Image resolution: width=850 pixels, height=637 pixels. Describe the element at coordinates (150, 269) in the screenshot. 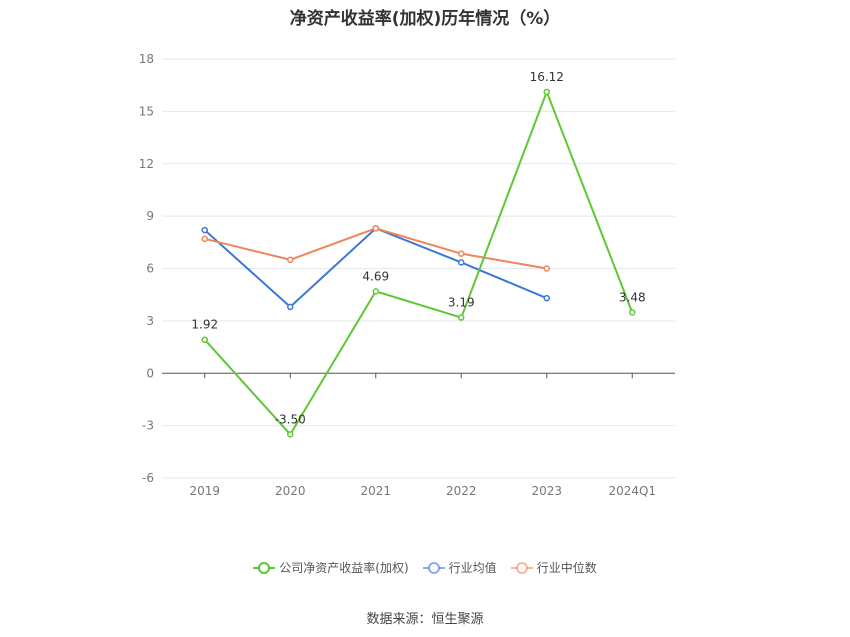

I see `y-tick-label: 6` at that location.